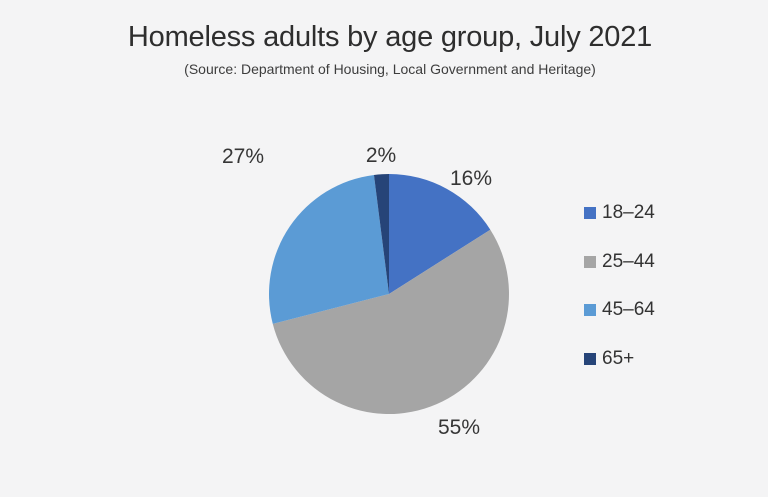 The height and width of the screenshot is (497, 768). I want to click on legend: 18–24 25–44 45–64 65+, so click(619, 298).